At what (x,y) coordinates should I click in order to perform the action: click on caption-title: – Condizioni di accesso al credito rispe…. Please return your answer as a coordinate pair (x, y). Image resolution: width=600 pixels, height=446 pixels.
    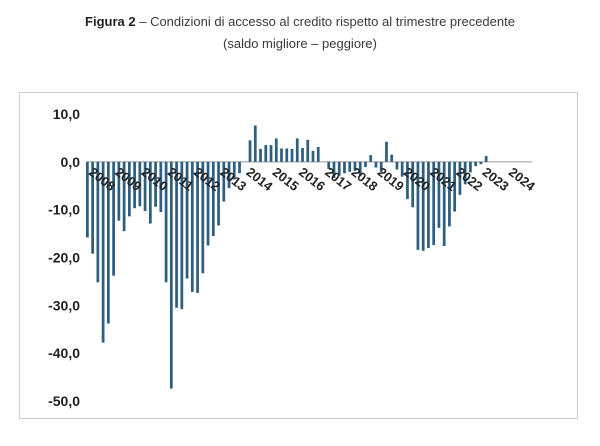
    Looking at the image, I should click on (325, 21).